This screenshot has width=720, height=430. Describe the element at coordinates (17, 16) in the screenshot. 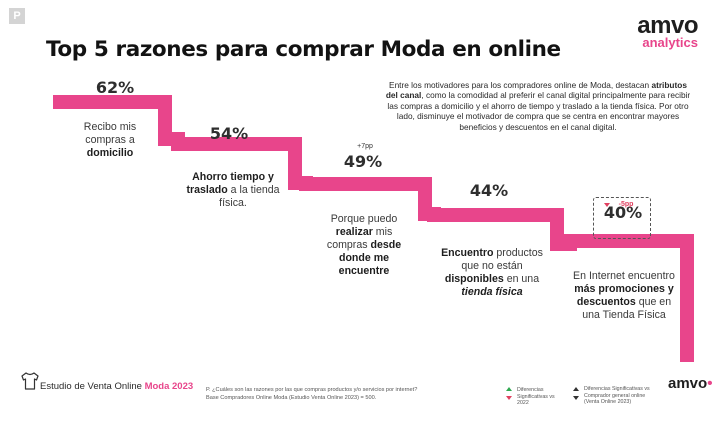

I see `corner-mark: P` at that location.